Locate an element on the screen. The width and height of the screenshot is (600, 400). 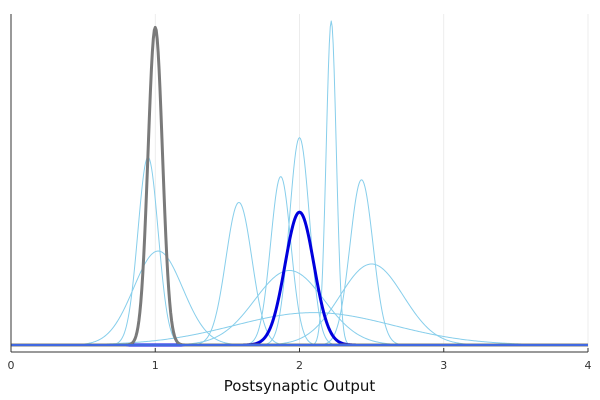
x-ticks: 0 1 2 3 4 is located at coordinates (300, 360).